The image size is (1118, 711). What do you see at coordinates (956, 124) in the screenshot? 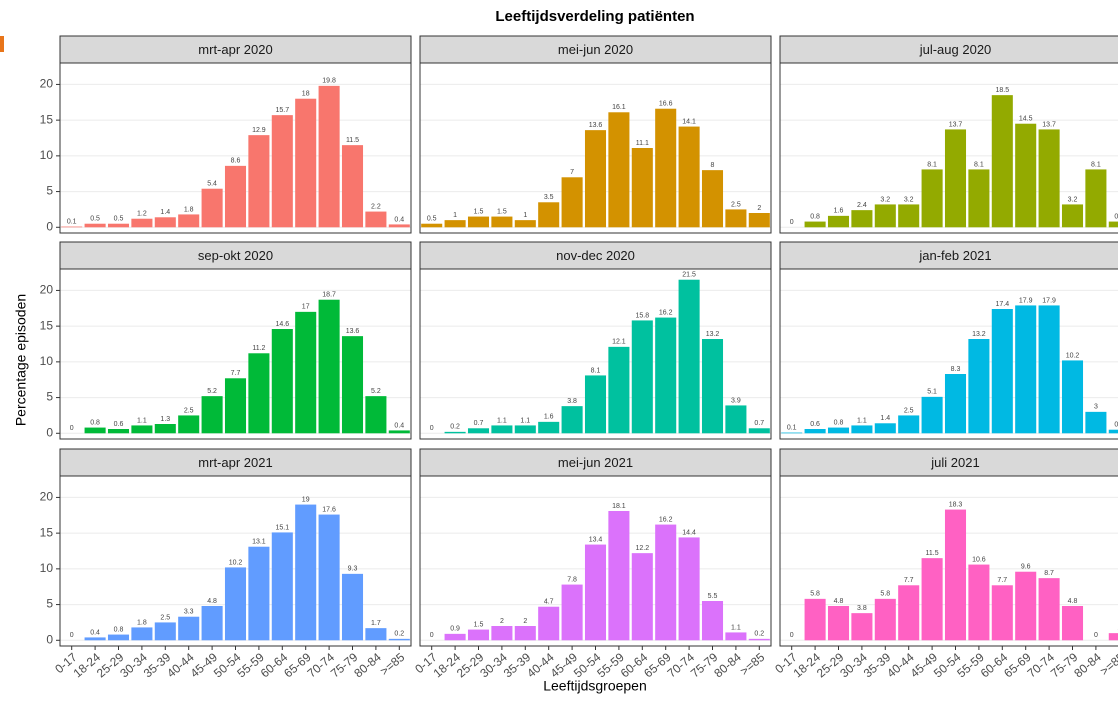
I see `value-label: 13.7` at bounding box center [956, 124].